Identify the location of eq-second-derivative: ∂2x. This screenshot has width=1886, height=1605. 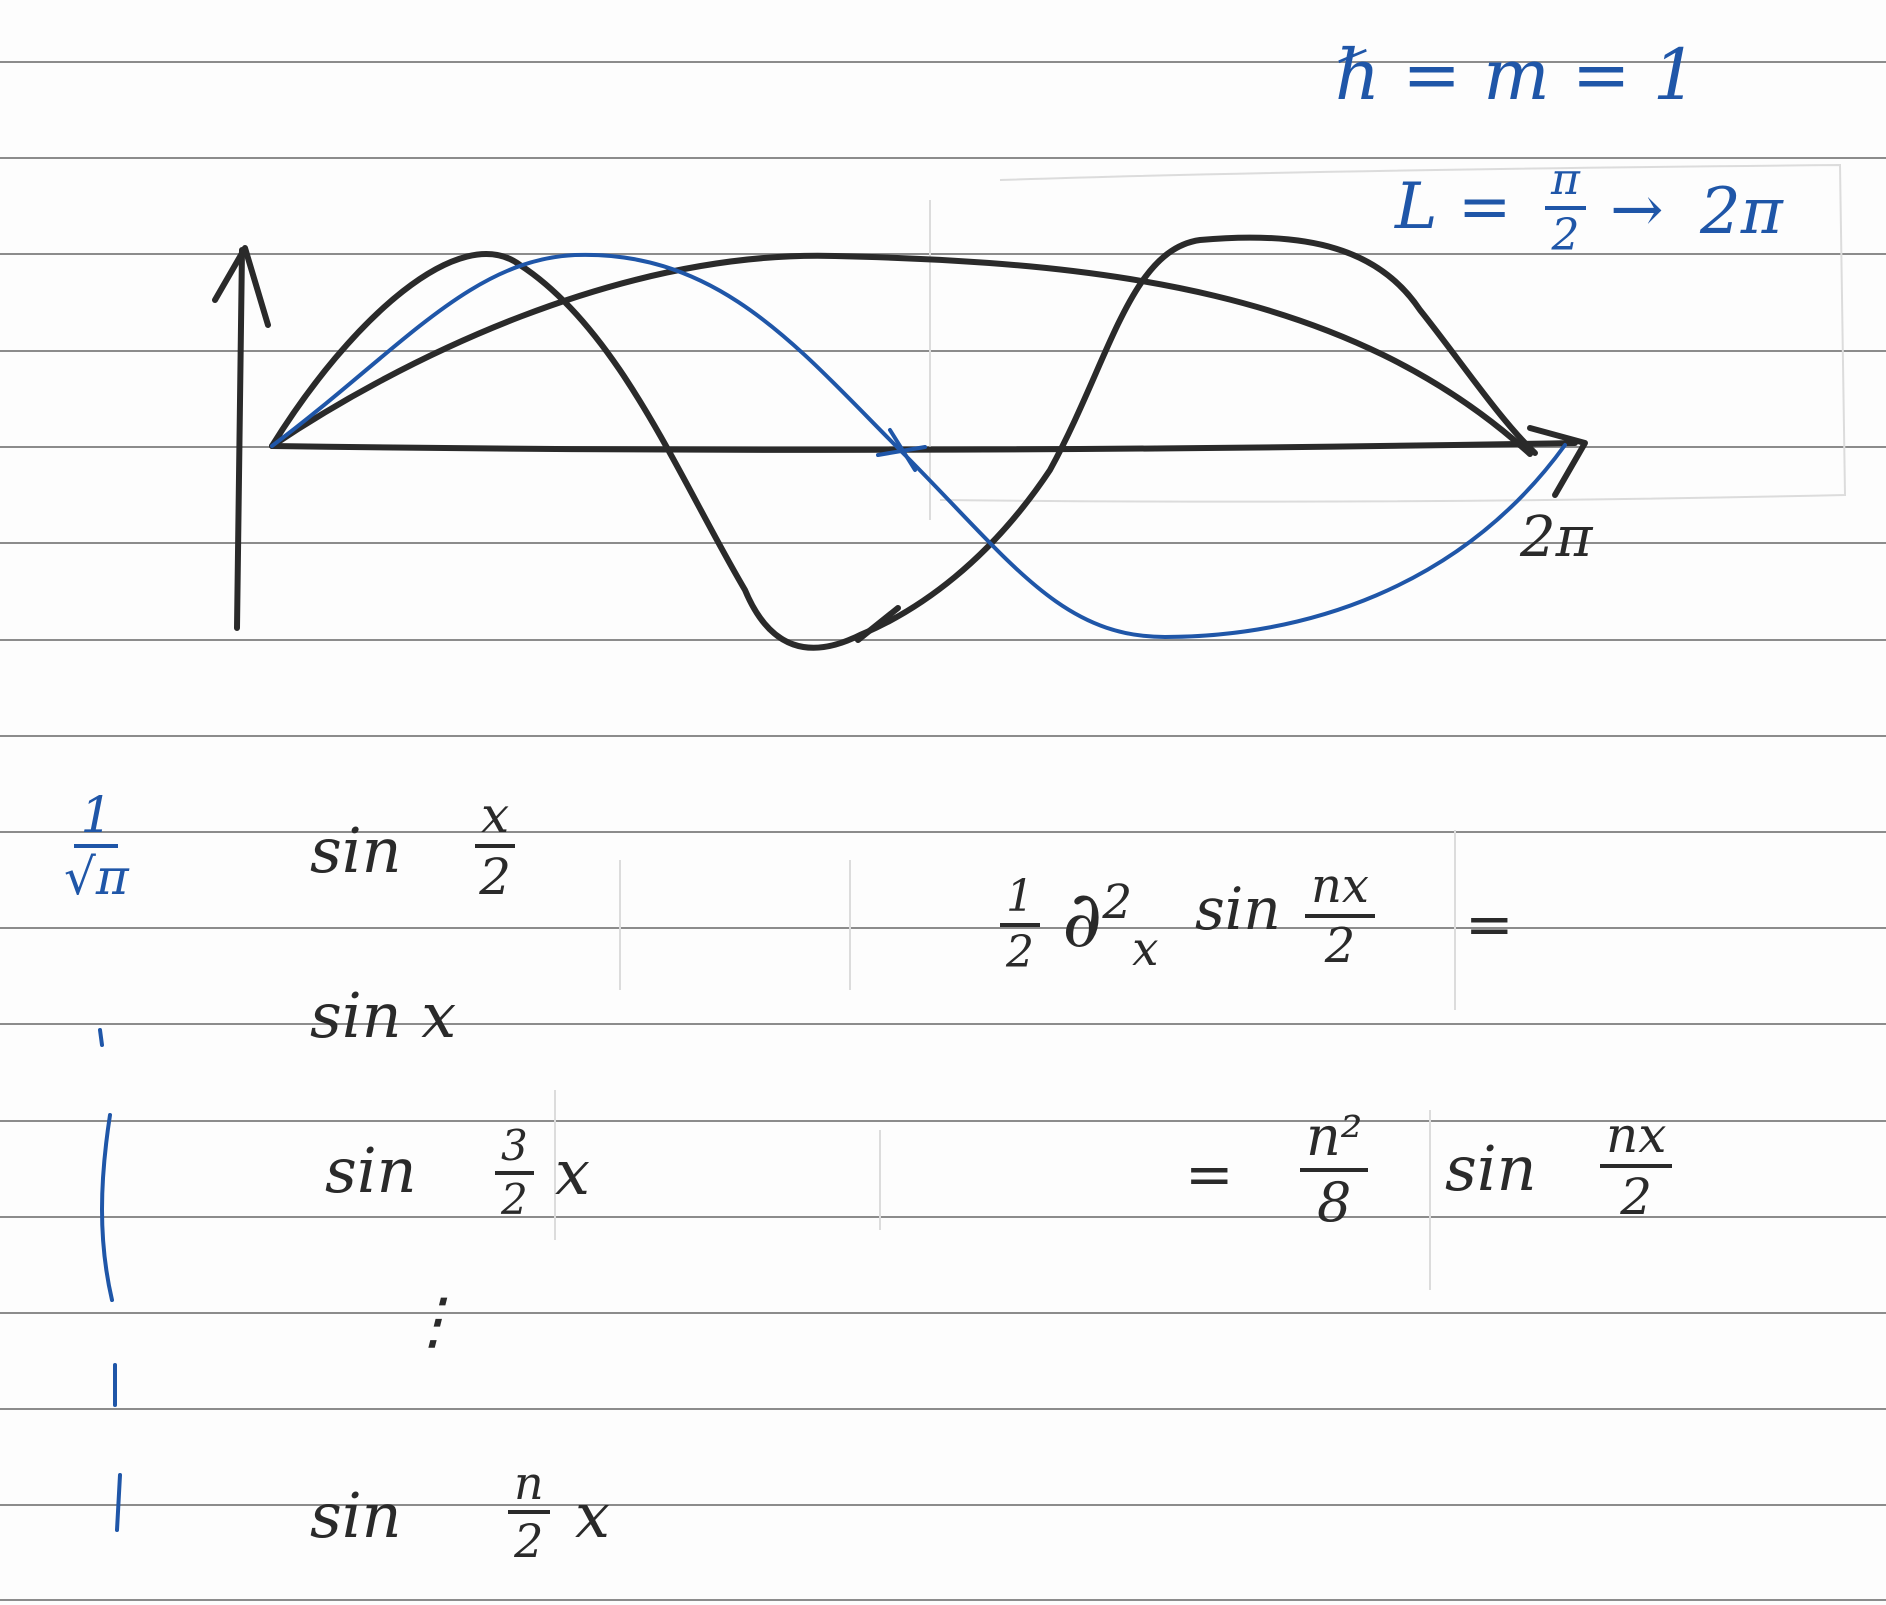
(1110, 927).